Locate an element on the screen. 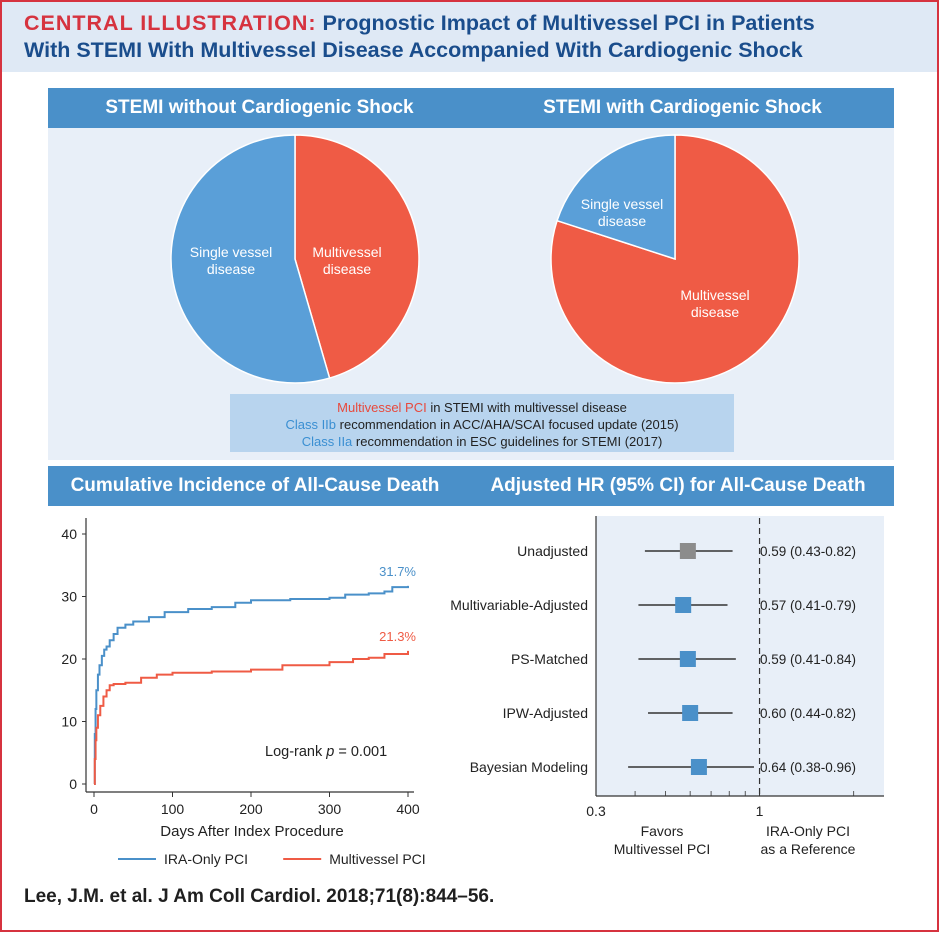 This screenshot has height=932, width=939. forest-value: 0.60 (0.44-0.82) is located at coordinates (808, 713).